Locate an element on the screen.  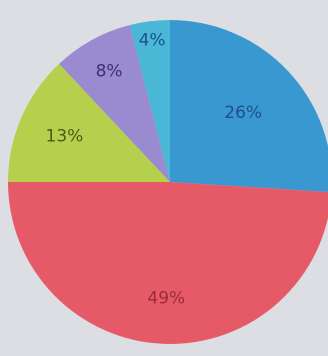
pie-slice is located at coordinates (149, 101).